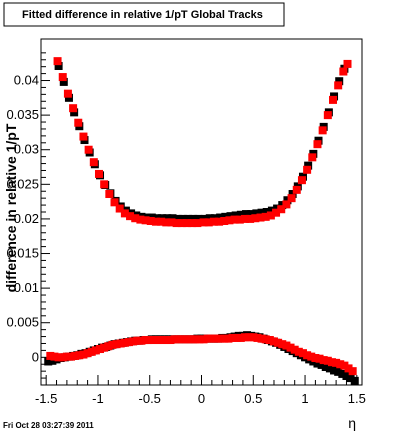 The width and height of the screenshot is (400, 433). Describe the element at coordinates (46, 398) in the screenshot. I see `x-tick-label: -1.5` at that location.